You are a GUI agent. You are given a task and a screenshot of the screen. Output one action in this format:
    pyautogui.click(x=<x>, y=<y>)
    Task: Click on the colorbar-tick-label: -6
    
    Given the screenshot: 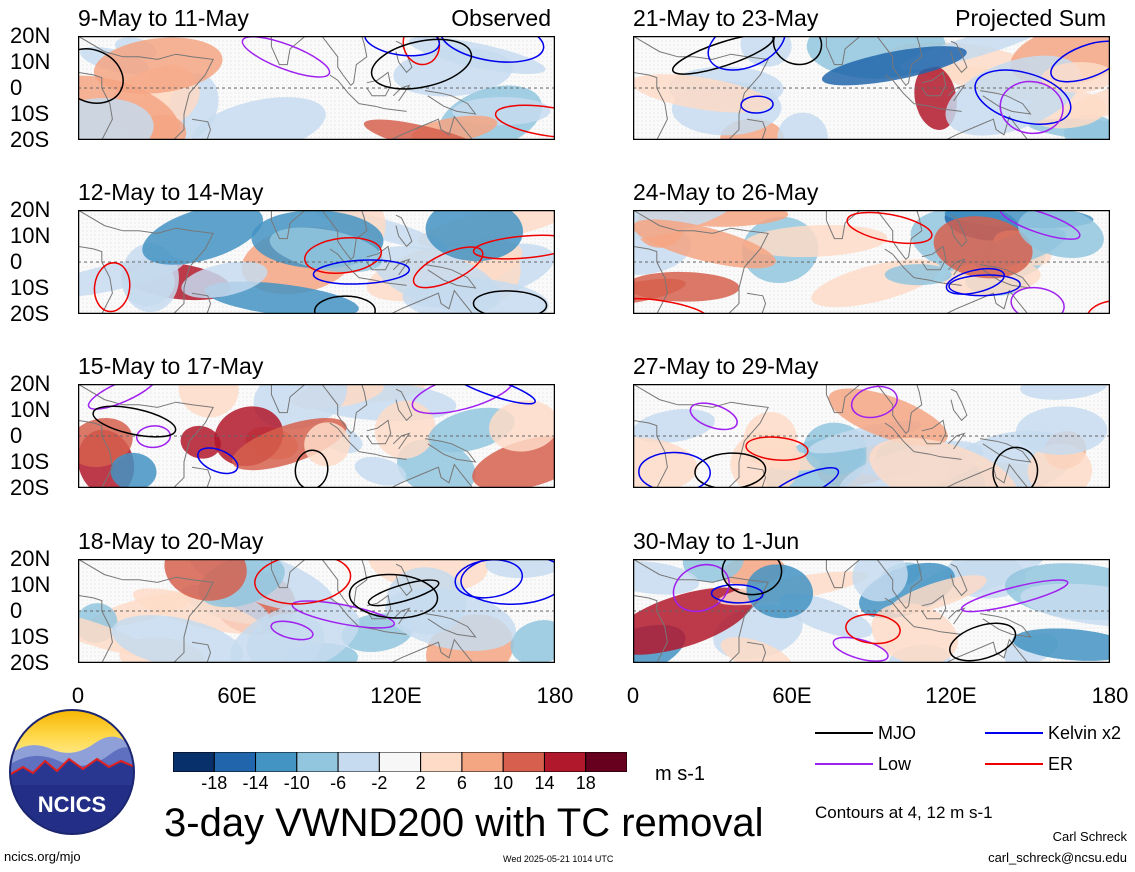 What is the action you would take?
    pyautogui.click(x=338, y=783)
    